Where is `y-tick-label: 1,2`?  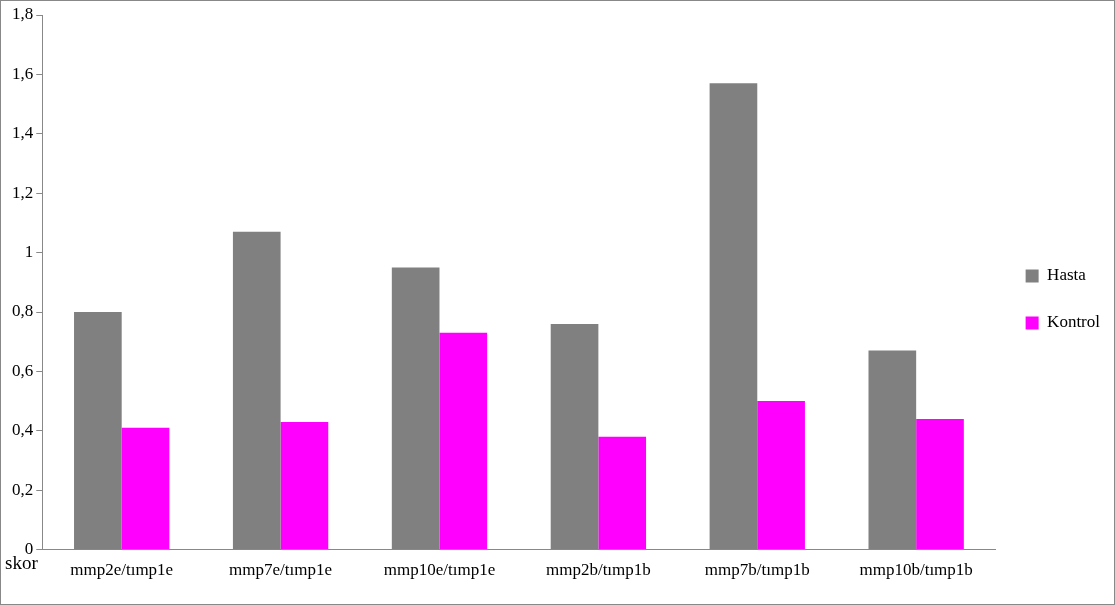 y-tick-label: 1,2 is located at coordinates (23, 192).